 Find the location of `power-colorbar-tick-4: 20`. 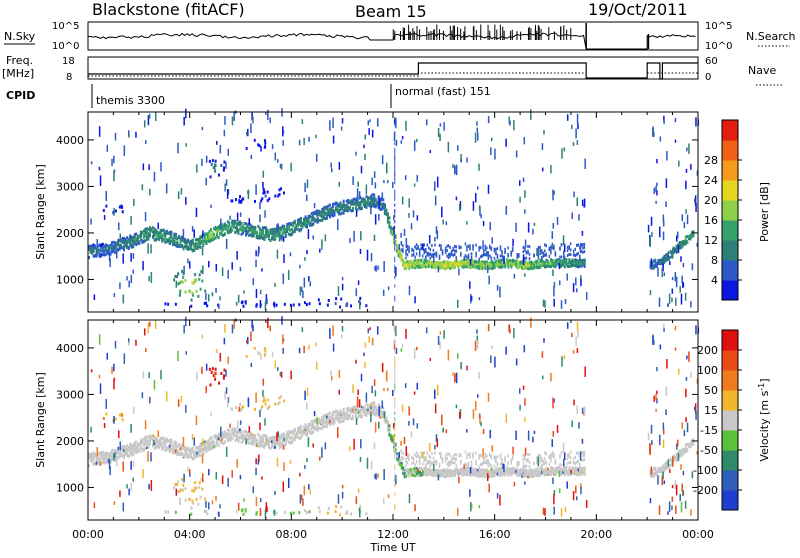

power-colorbar-tick-4: 20 is located at coordinates (711, 200).